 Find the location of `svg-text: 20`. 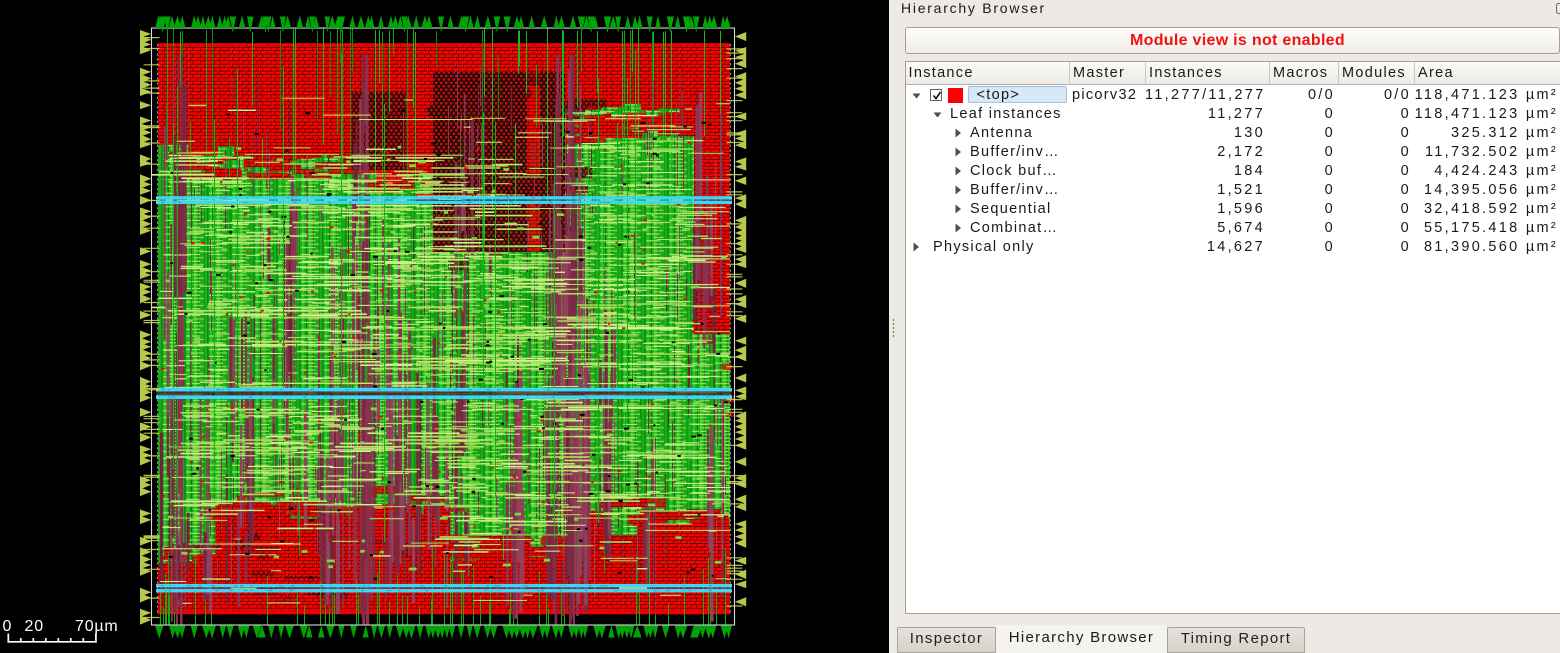

svg-text: 20 is located at coordinates (34, 626).